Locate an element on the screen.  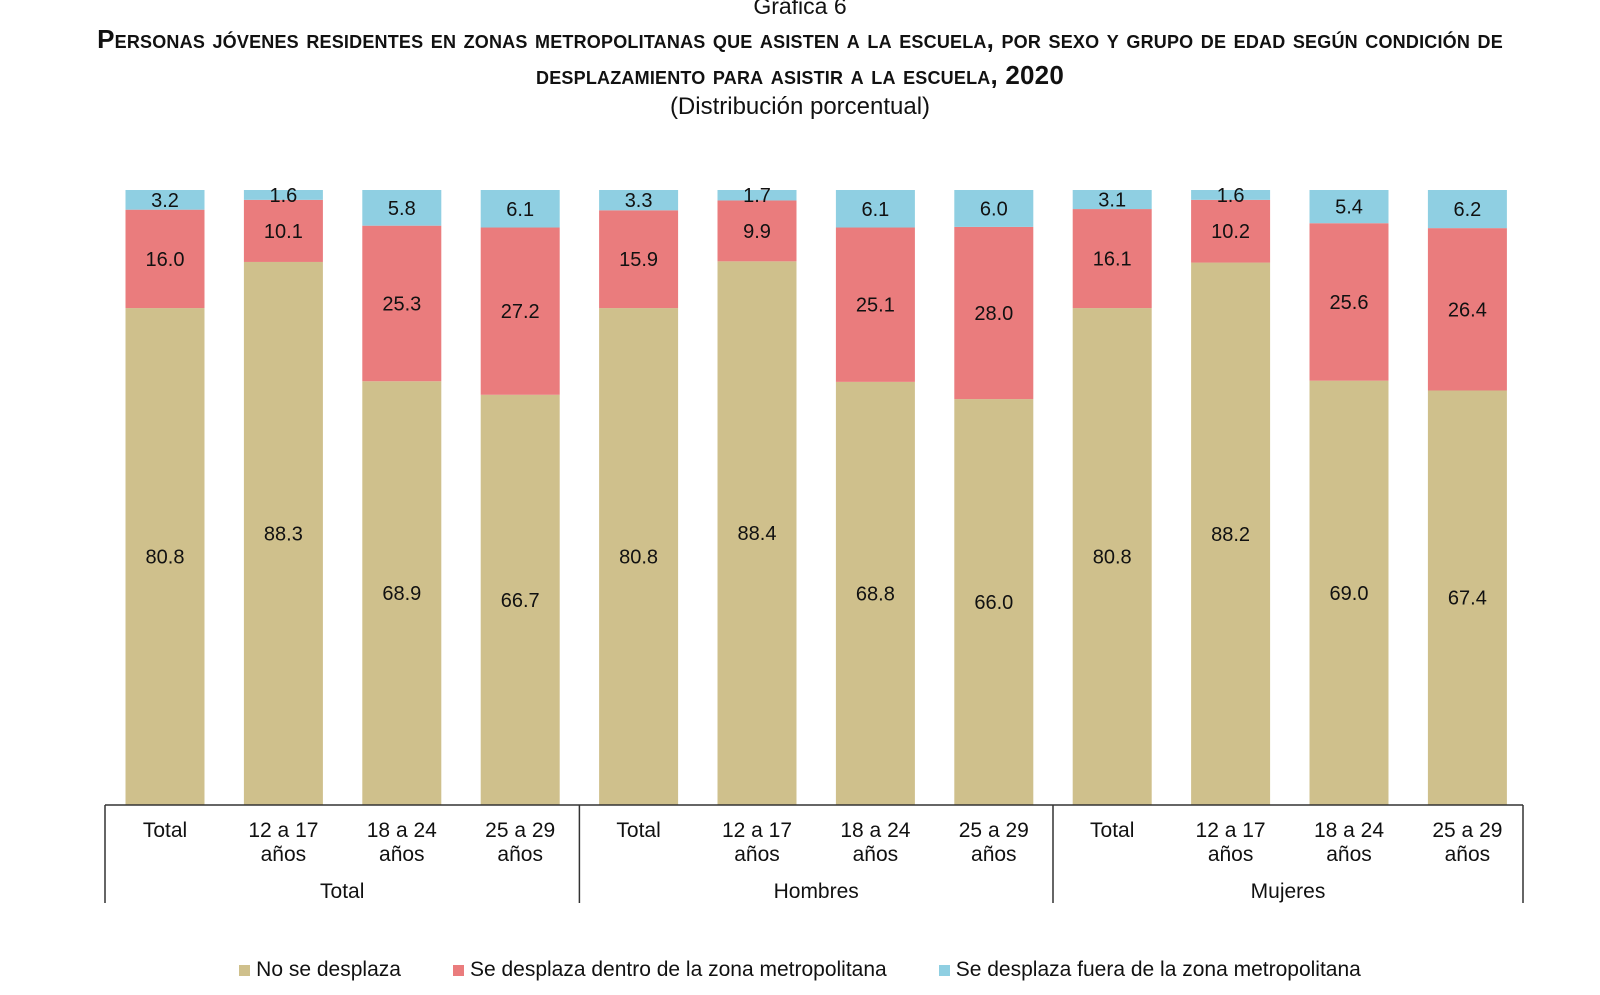
data-label: 68.9 is located at coordinates (401, 594).